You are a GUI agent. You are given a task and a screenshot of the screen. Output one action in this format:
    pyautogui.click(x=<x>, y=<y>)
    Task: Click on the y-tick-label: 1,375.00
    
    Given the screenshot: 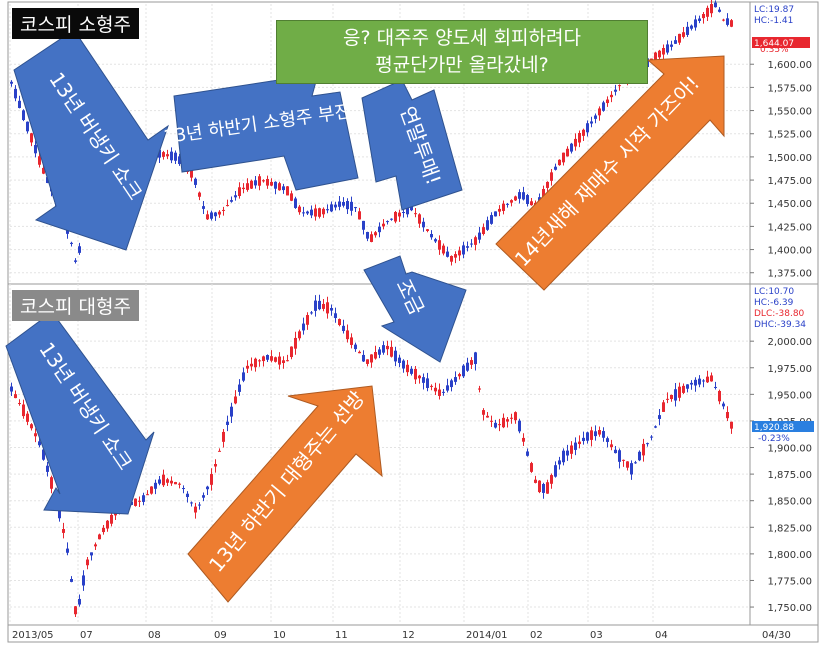 What is the action you would take?
    pyautogui.click(x=789, y=274)
    